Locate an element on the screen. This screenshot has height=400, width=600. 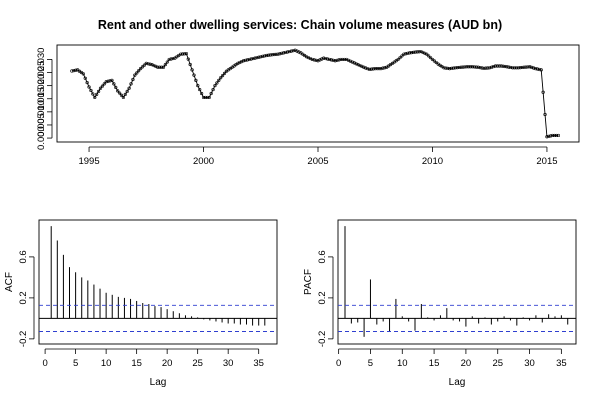
pacf-y-tick-label: -0.2 is located at coordinates (322, 339).